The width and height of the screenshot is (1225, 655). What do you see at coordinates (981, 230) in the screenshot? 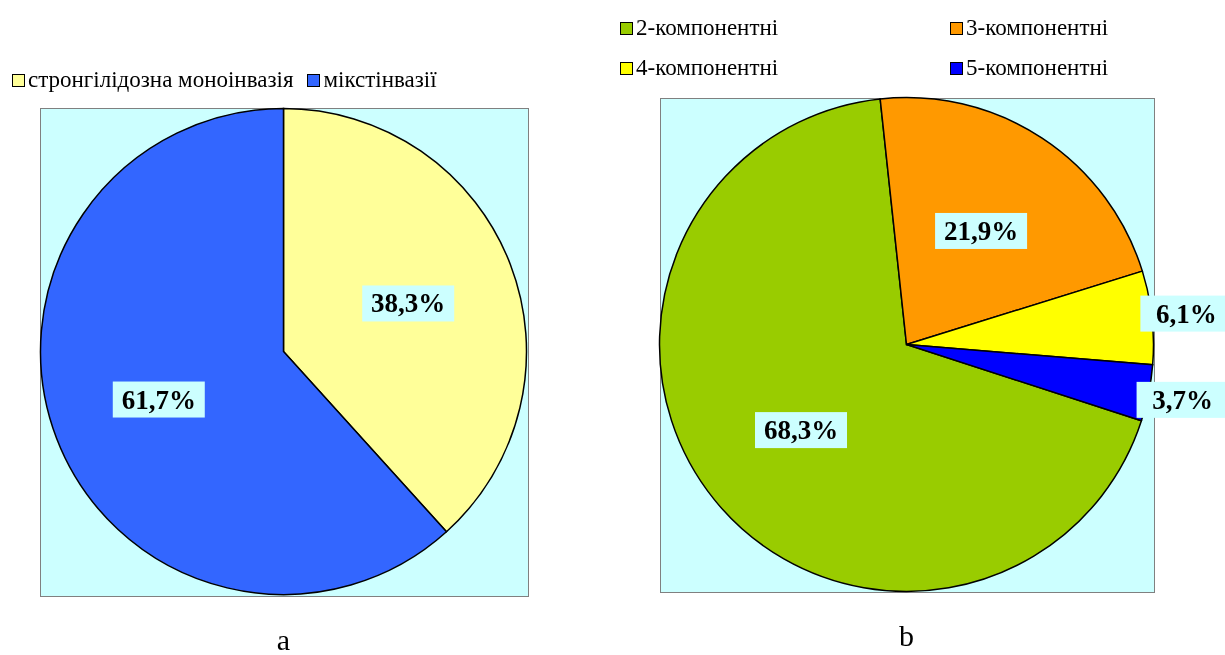
I see `data-label: 21,9%` at bounding box center [981, 230].